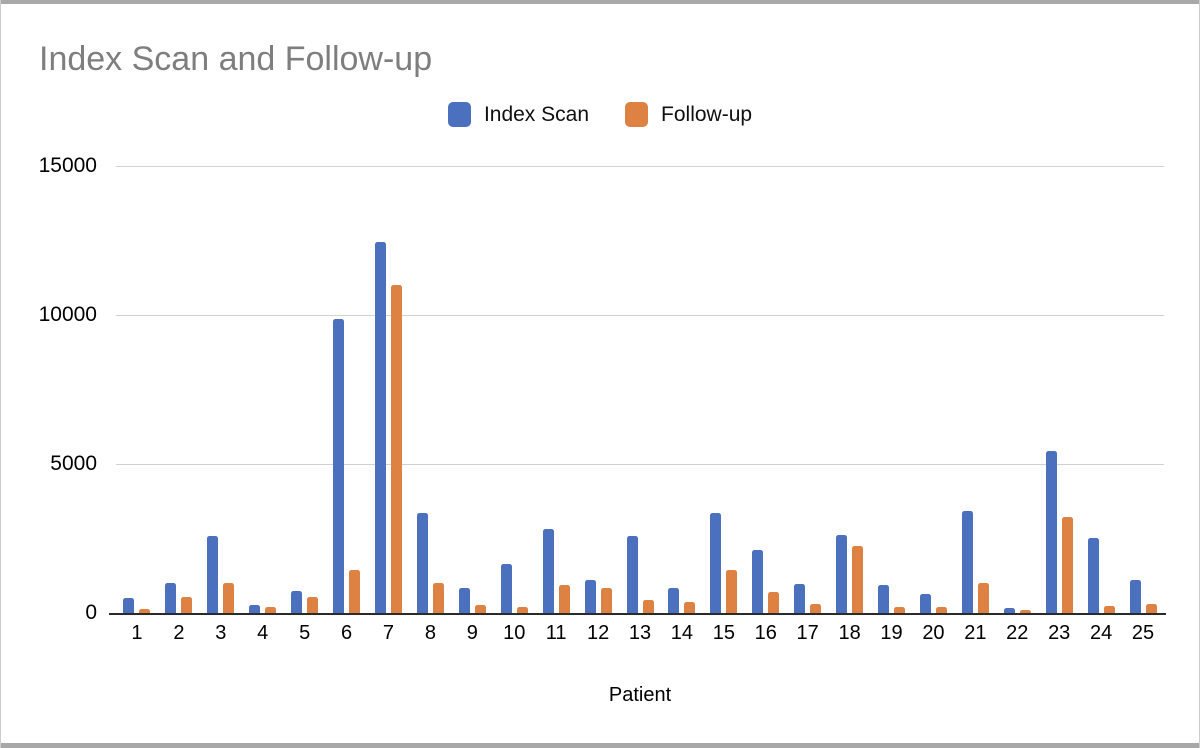 The width and height of the screenshot is (1200, 748). What do you see at coordinates (137, 633) in the screenshot?
I see `x-tick-label-1: 1` at bounding box center [137, 633].